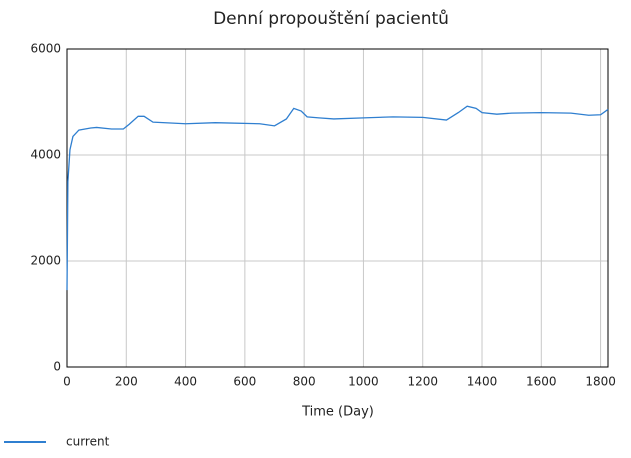 The height and width of the screenshot is (458, 631). What do you see at coordinates (244, 382) in the screenshot?
I see `x-tick-label: 600` at bounding box center [244, 382].